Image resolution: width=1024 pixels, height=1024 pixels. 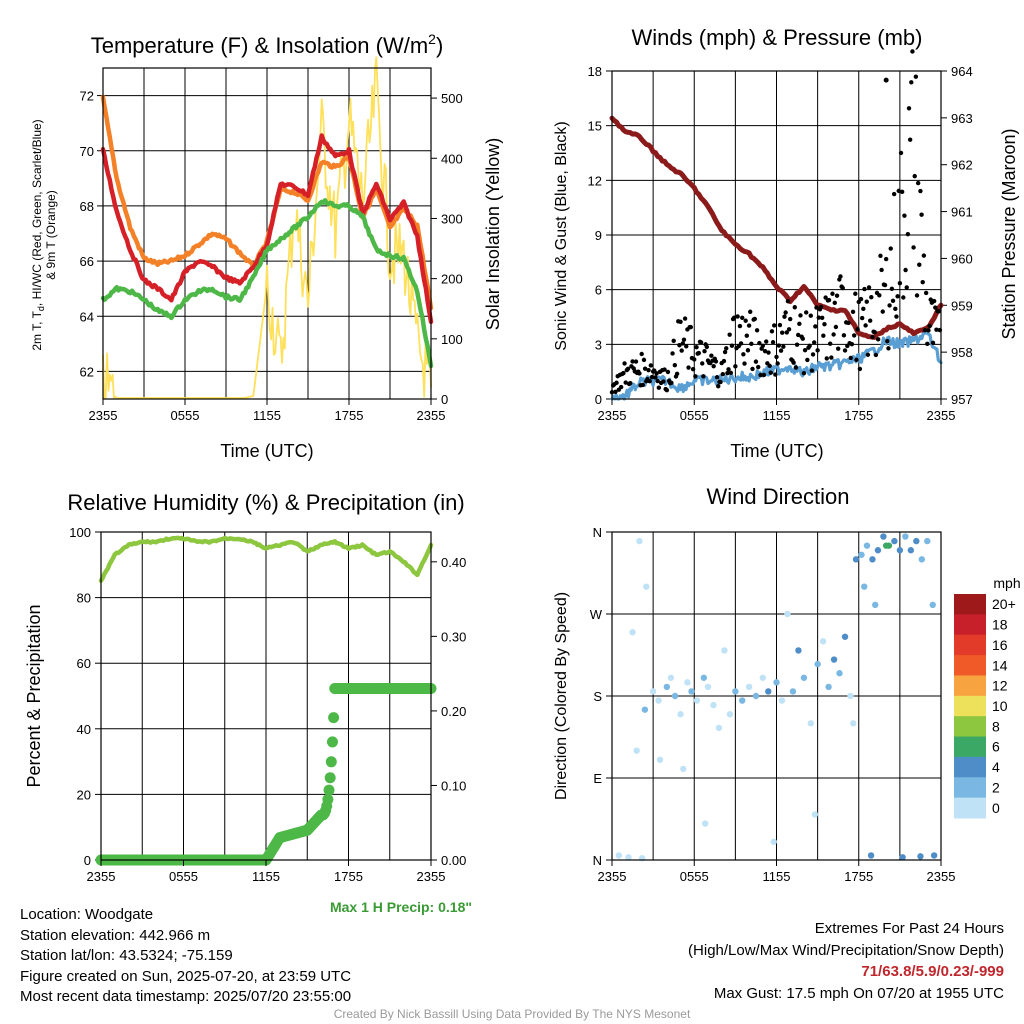 What do you see at coordinates (84, 663) in the screenshot?
I see `rh-left-tick-label: 60` at bounding box center [84, 663].